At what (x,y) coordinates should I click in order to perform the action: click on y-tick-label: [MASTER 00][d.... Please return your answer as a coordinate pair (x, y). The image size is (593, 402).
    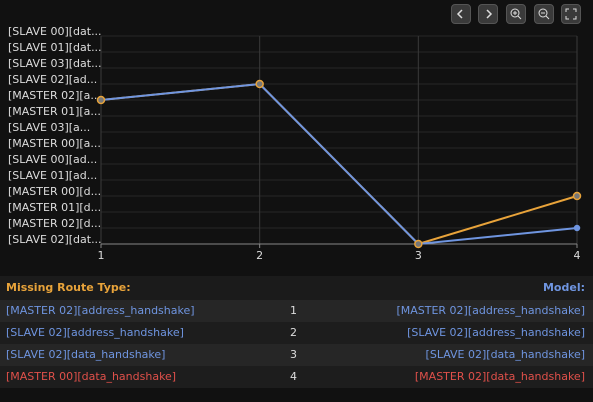
    Looking at the image, I should click on (54, 191).